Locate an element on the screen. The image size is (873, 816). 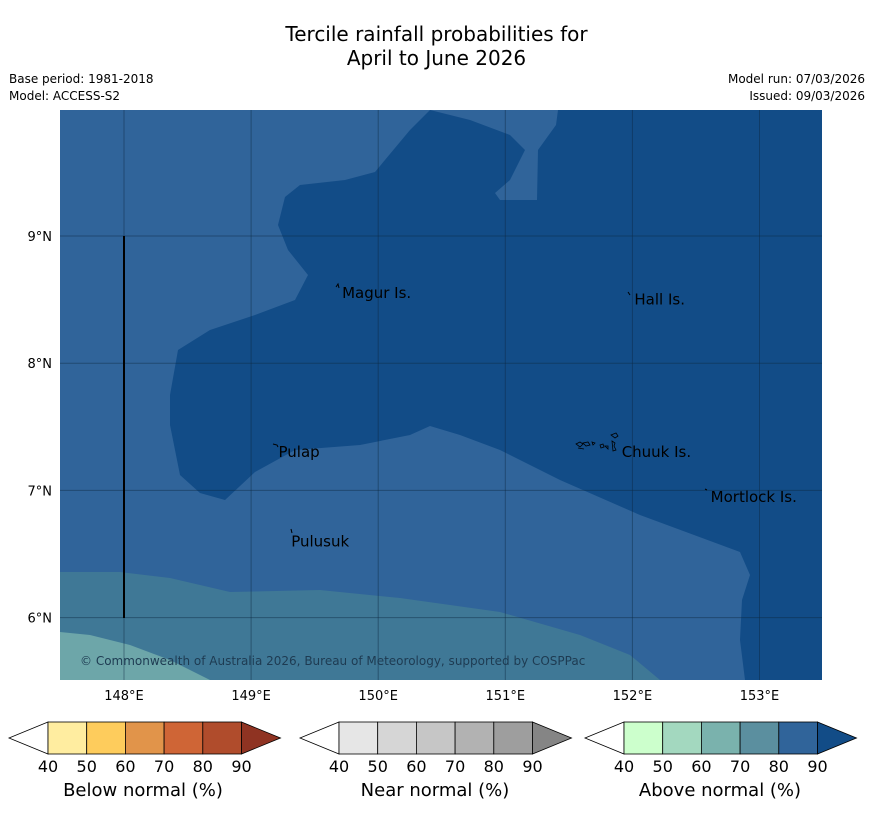
lat-tick-label: 9°N is located at coordinates (40, 237).